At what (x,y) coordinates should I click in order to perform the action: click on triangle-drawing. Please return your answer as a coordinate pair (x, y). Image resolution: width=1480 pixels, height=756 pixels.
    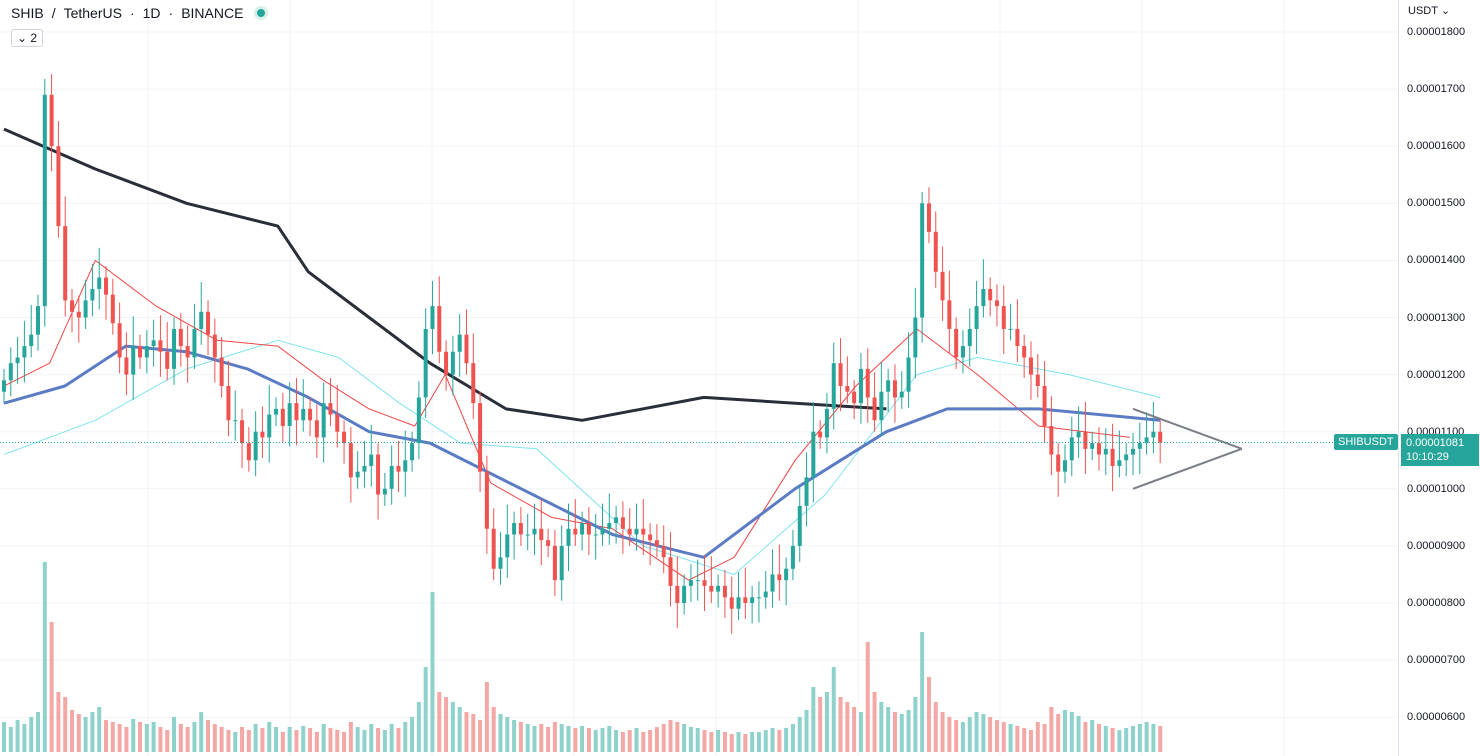
    Looking at the image, I should click on (1187, 448).